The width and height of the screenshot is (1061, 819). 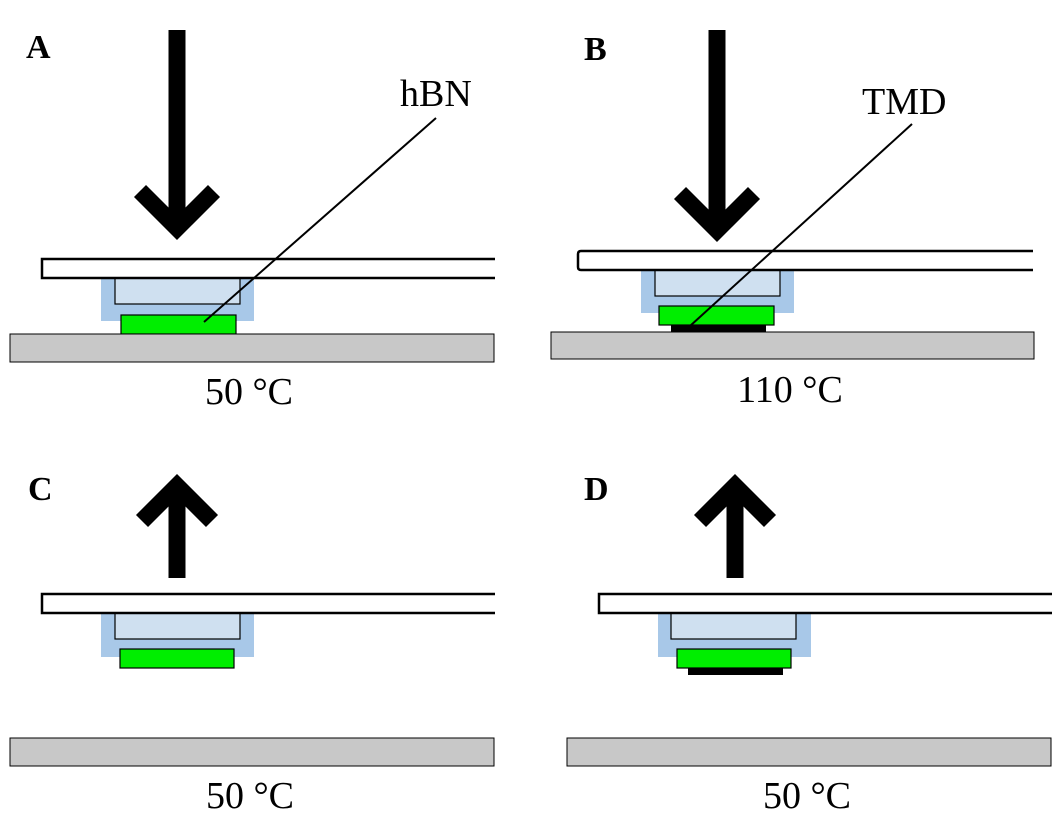 What do you see at coordinates (596, 489) in the screenshot?
I see `panel-d-letter: D` at bounding box center [596, 489].